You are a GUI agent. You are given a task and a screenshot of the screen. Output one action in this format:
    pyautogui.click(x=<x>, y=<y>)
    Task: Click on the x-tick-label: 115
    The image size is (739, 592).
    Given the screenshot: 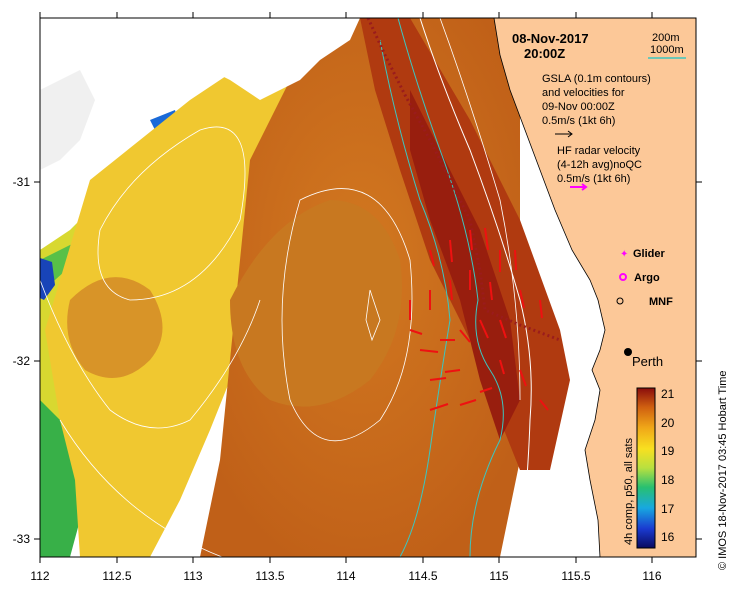 What is the action you would take?
    pyautogui.click(x=498, y=576)
    